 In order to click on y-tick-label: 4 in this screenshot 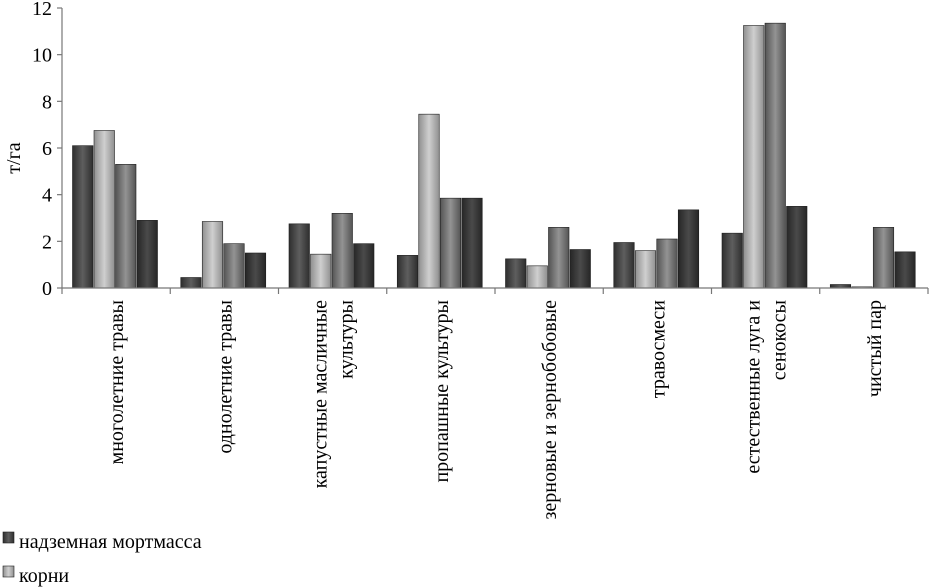, I will do `click(47, 196)`.